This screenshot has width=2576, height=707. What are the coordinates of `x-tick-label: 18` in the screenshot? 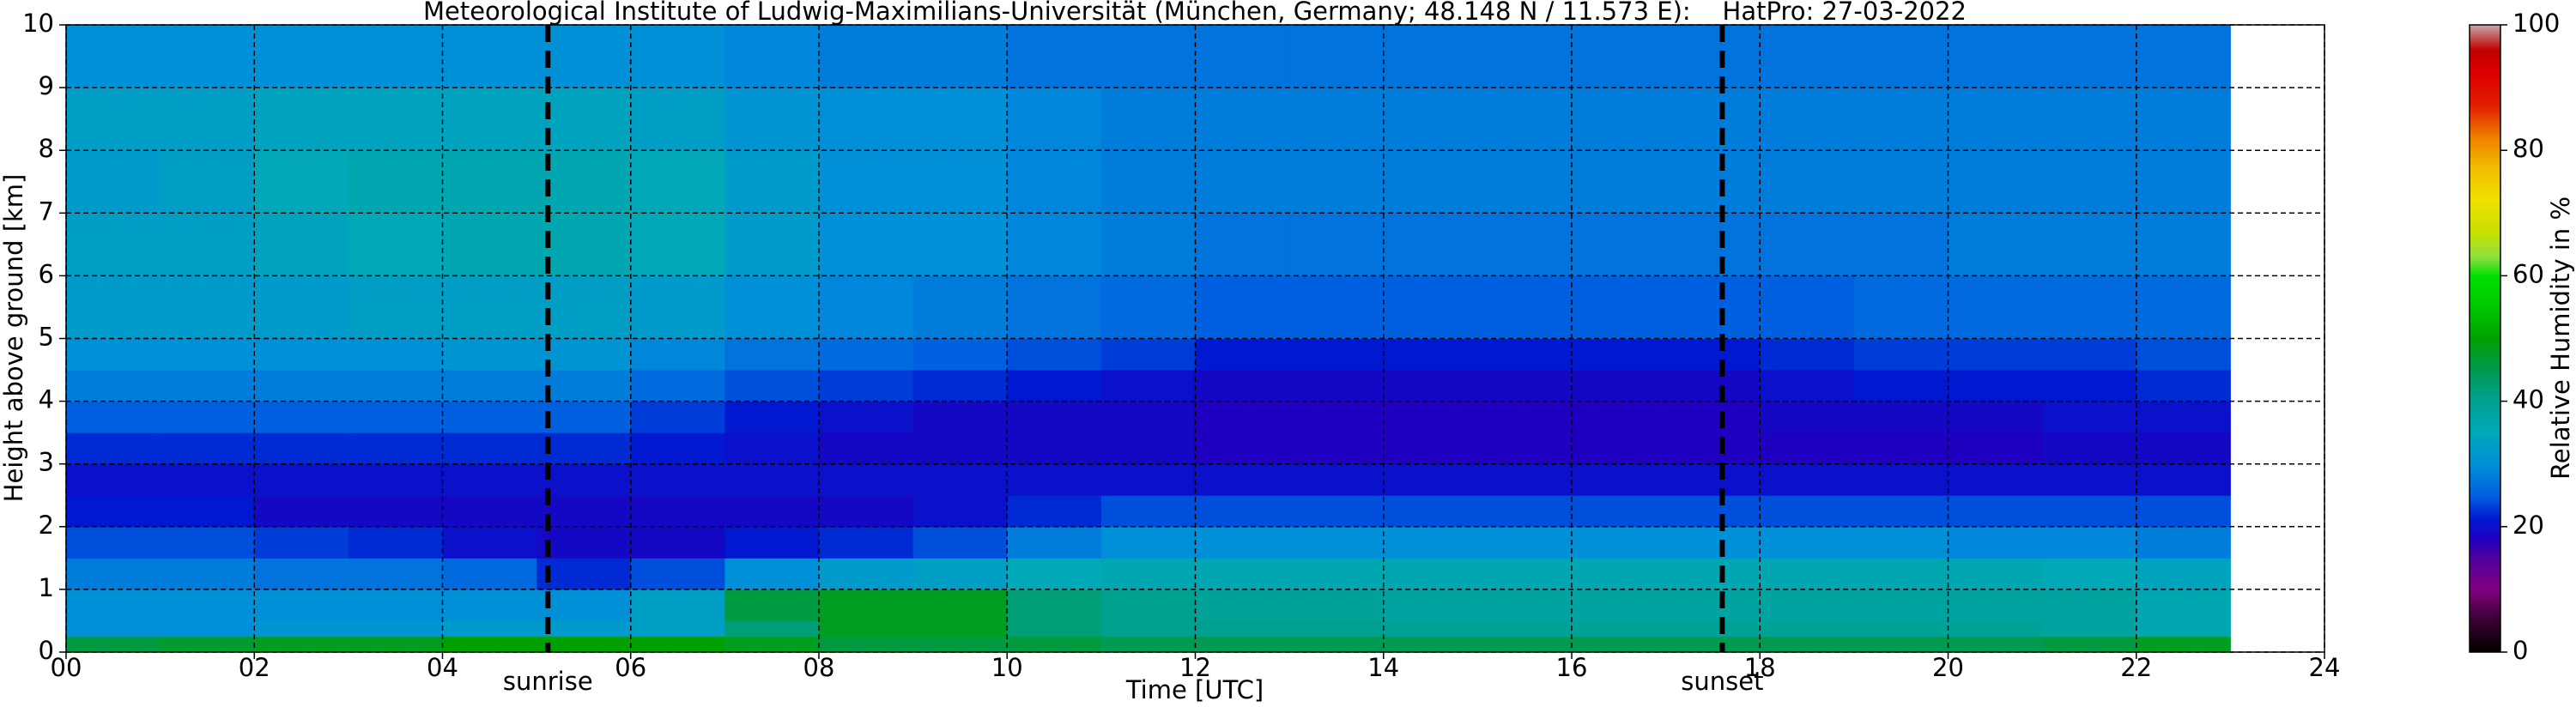 It's located at (1760, 667).